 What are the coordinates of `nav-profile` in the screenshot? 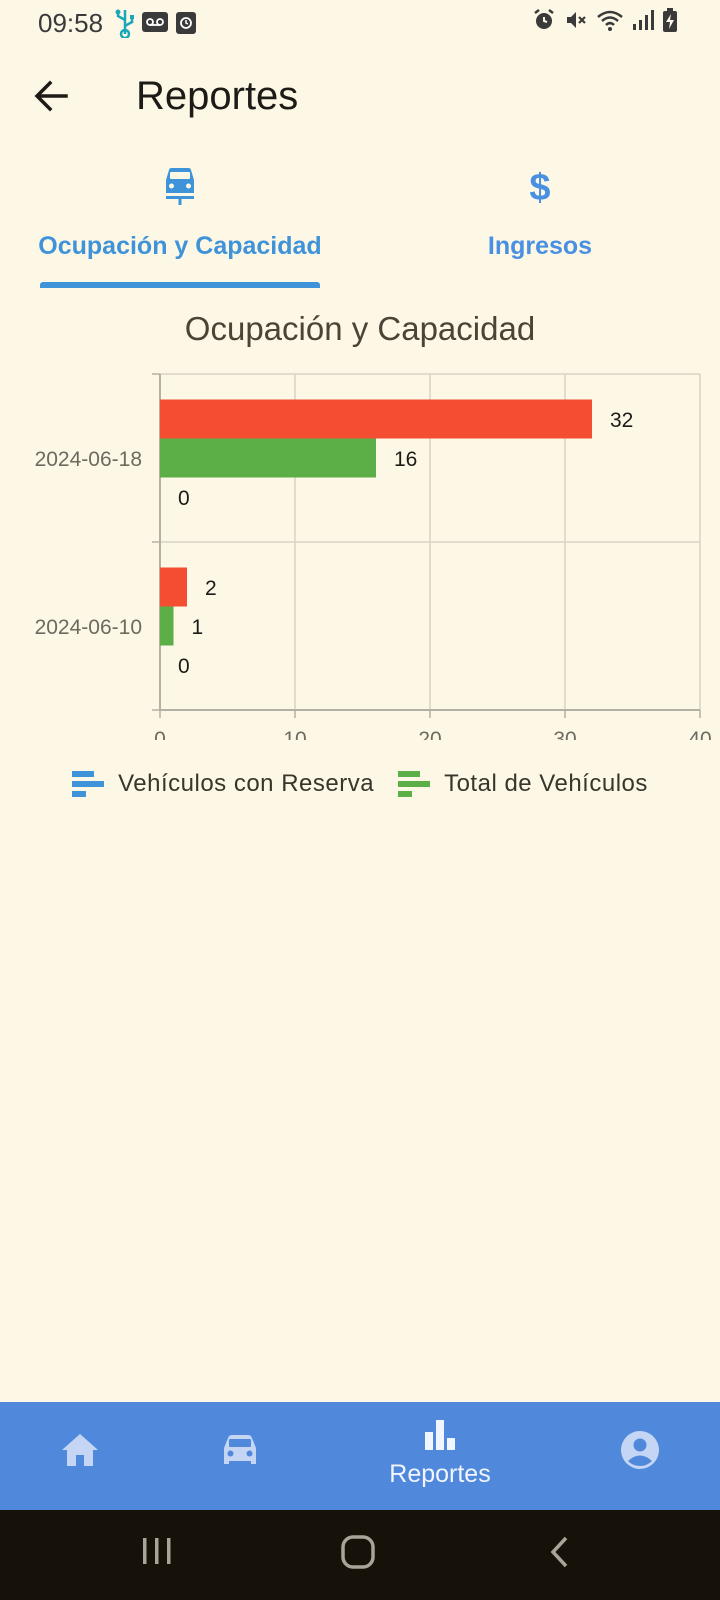 It's located at (640, 1456).